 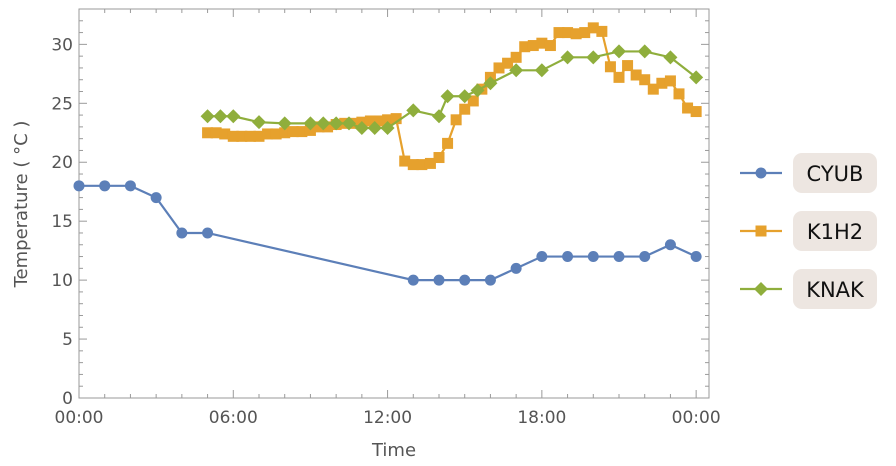 What do you see at coordinates (393, 450) in the screenshot?
I see `x-axis-title: Time` at bounding box center [393, 450].